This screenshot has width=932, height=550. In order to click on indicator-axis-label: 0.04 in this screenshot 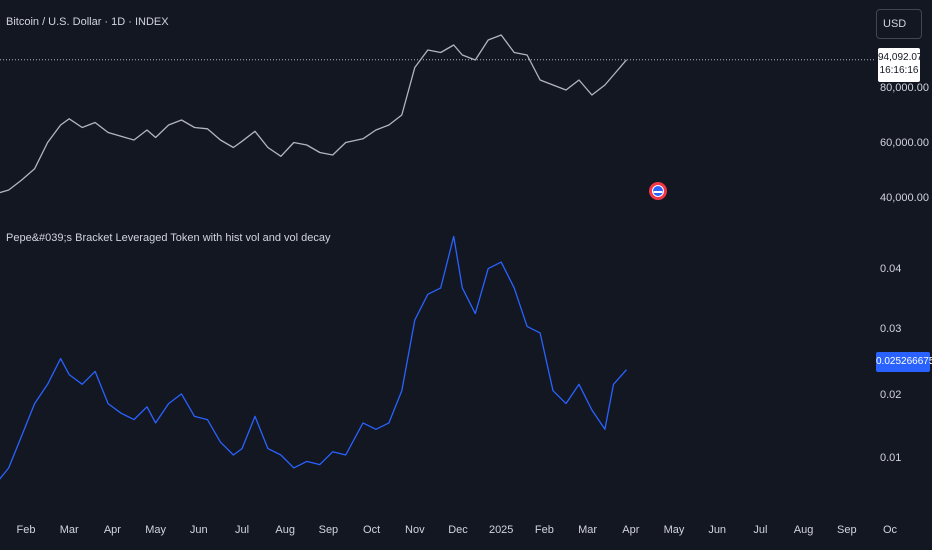, I will do `click(891, 269)`.